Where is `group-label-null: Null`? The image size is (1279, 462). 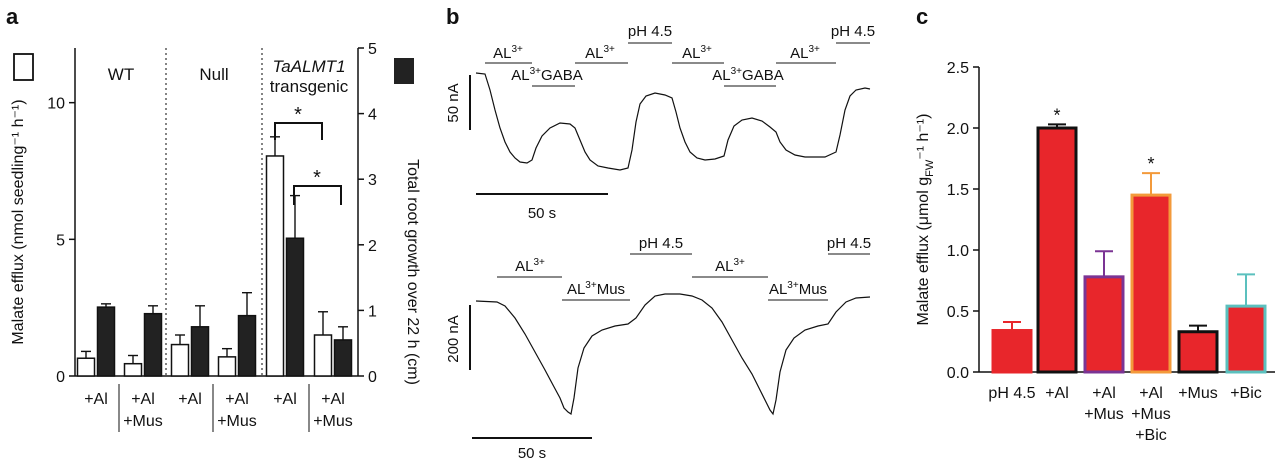 group-label-null: Null is located at coordinates (213, 74).